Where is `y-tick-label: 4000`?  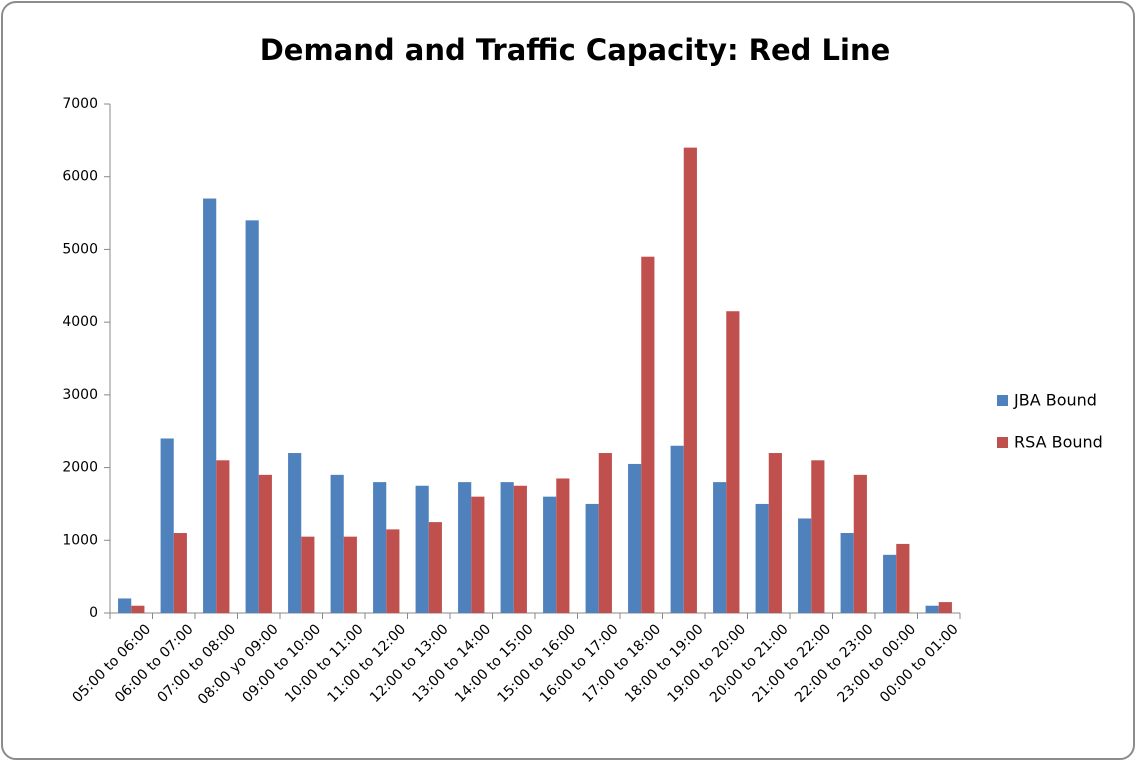 y-tick-label: 4000 is located at coordinates (80, 322).